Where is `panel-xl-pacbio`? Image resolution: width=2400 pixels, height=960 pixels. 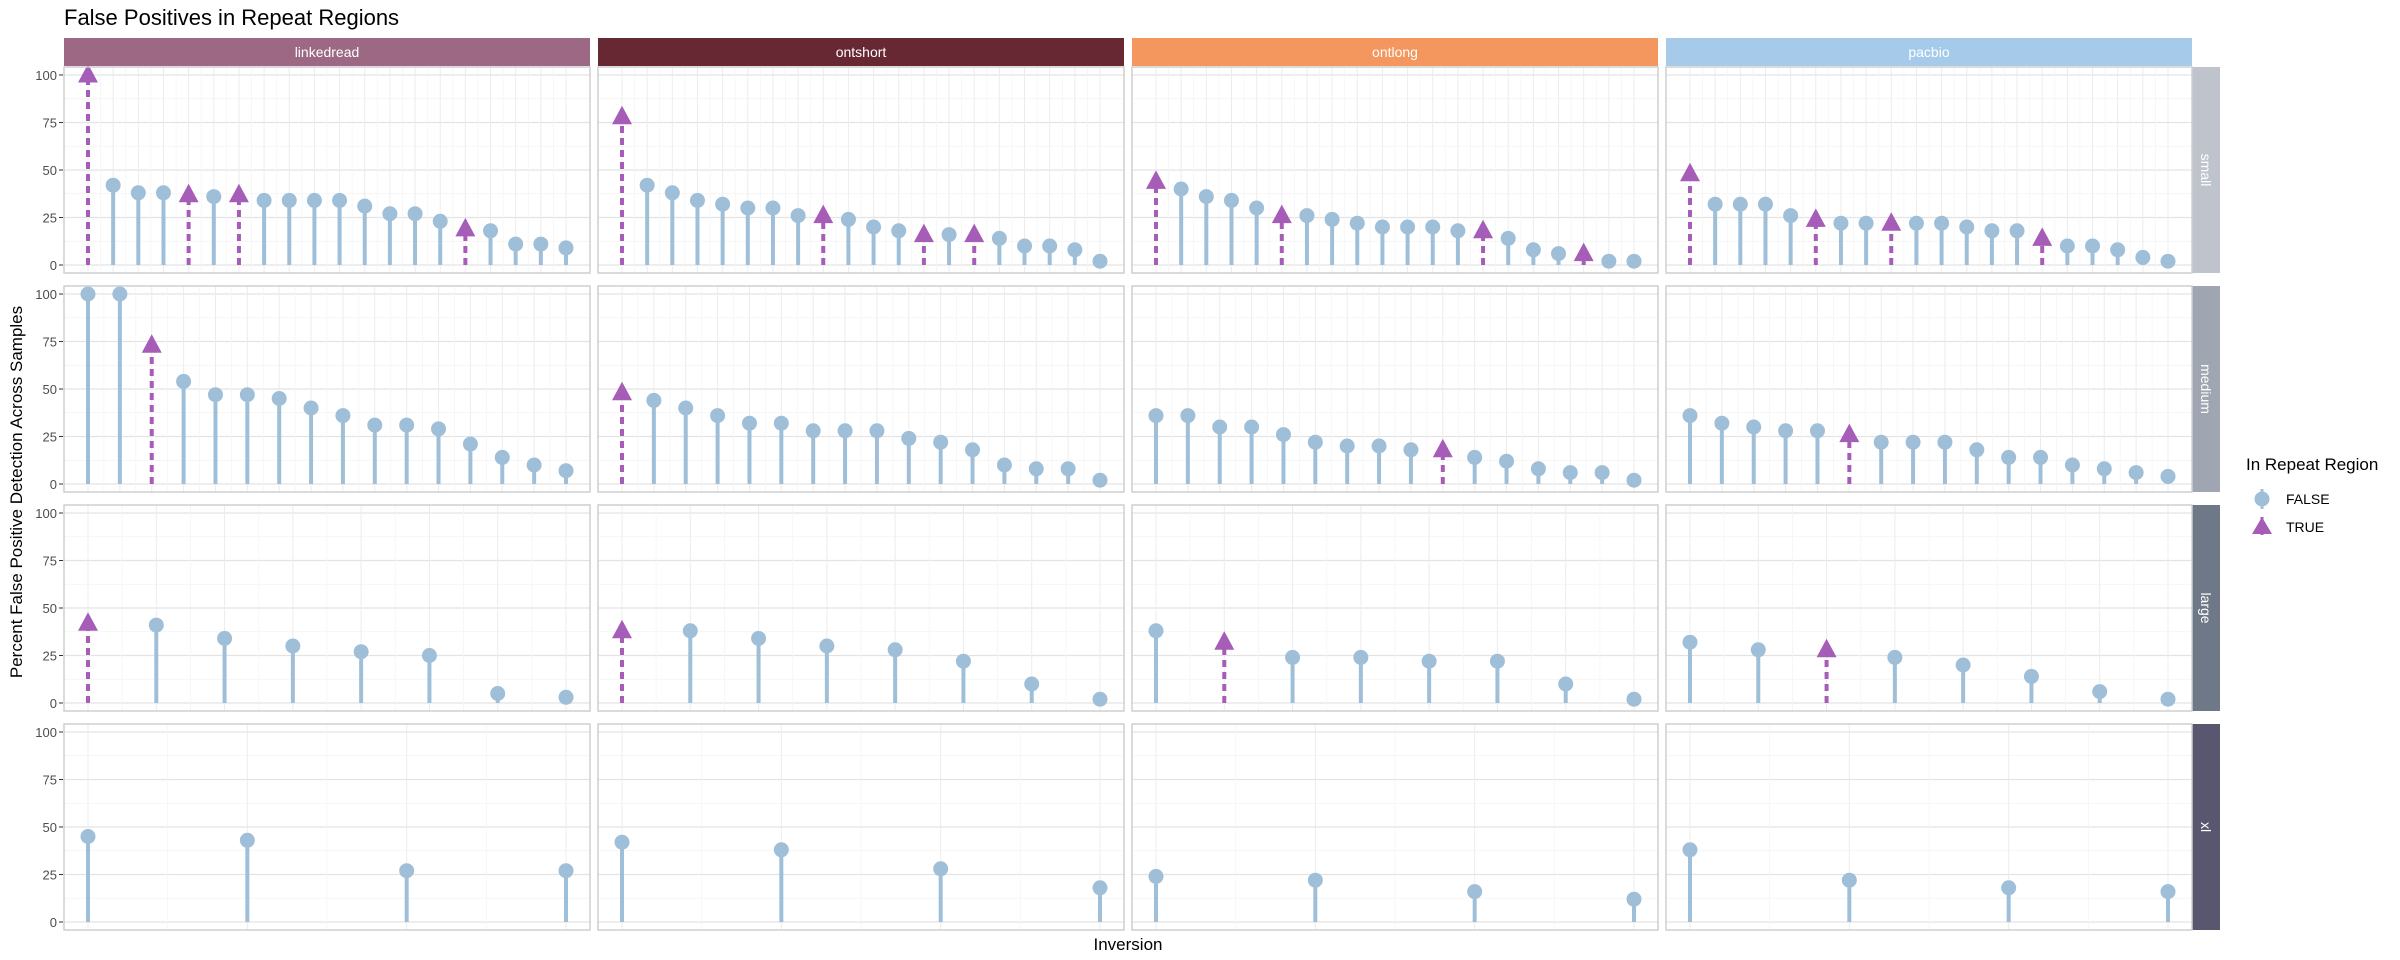
panel-xl-pacbio is located at coordinates (1929, 827).